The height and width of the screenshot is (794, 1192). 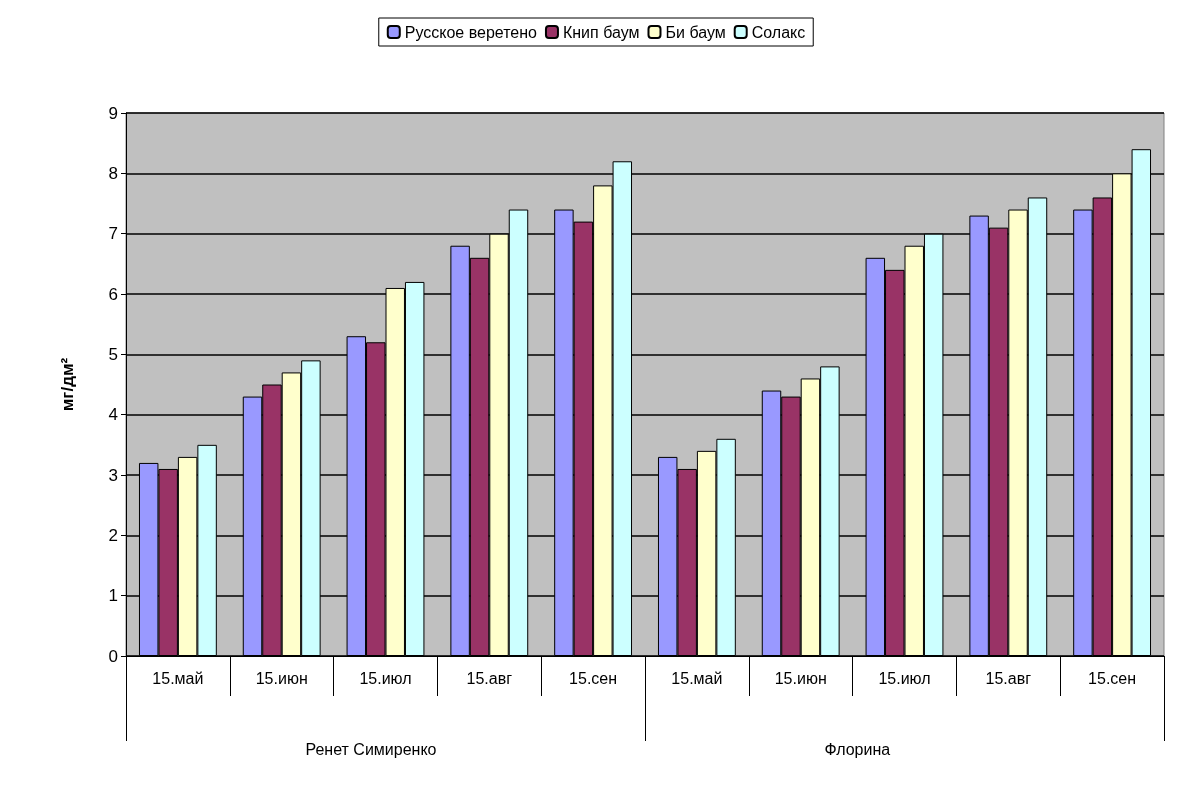 What do you see at coordinates (113, 354) in the screenshot?
I see `y-tick-label: 5` at bounding box center [113, 354].